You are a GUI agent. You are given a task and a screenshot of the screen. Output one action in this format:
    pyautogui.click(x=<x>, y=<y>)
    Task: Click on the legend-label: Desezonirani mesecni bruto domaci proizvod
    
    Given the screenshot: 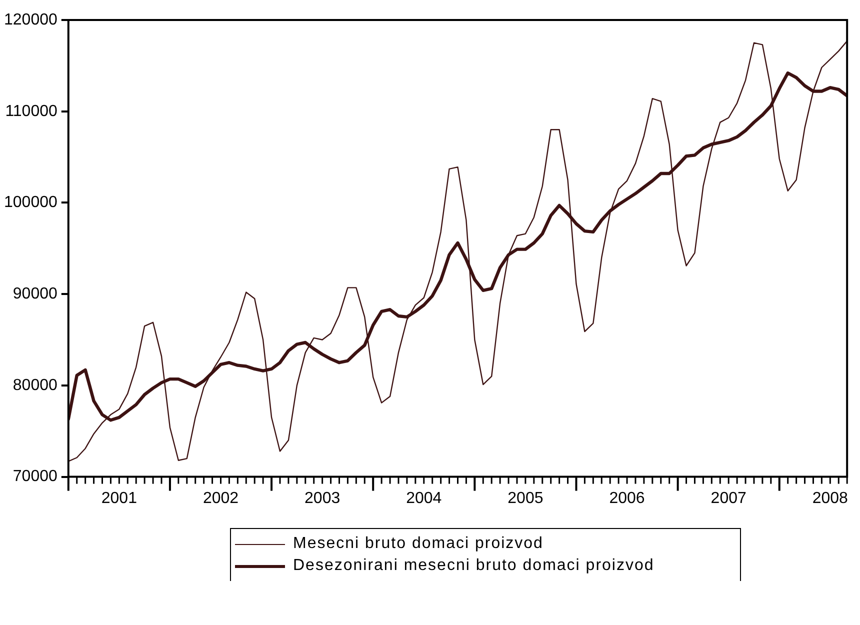 What is the action you would take?
    pyautogui.click(x=473, y=566)
    